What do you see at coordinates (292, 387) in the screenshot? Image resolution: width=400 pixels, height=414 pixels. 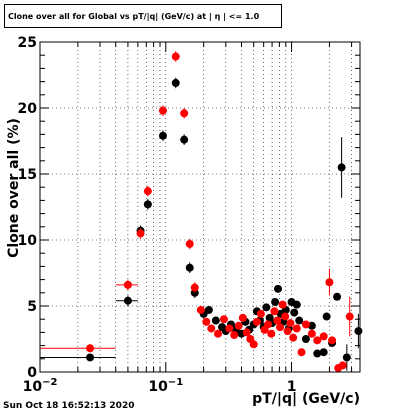 I see `x-tick-label: 1` at bounding box center [292, 387].